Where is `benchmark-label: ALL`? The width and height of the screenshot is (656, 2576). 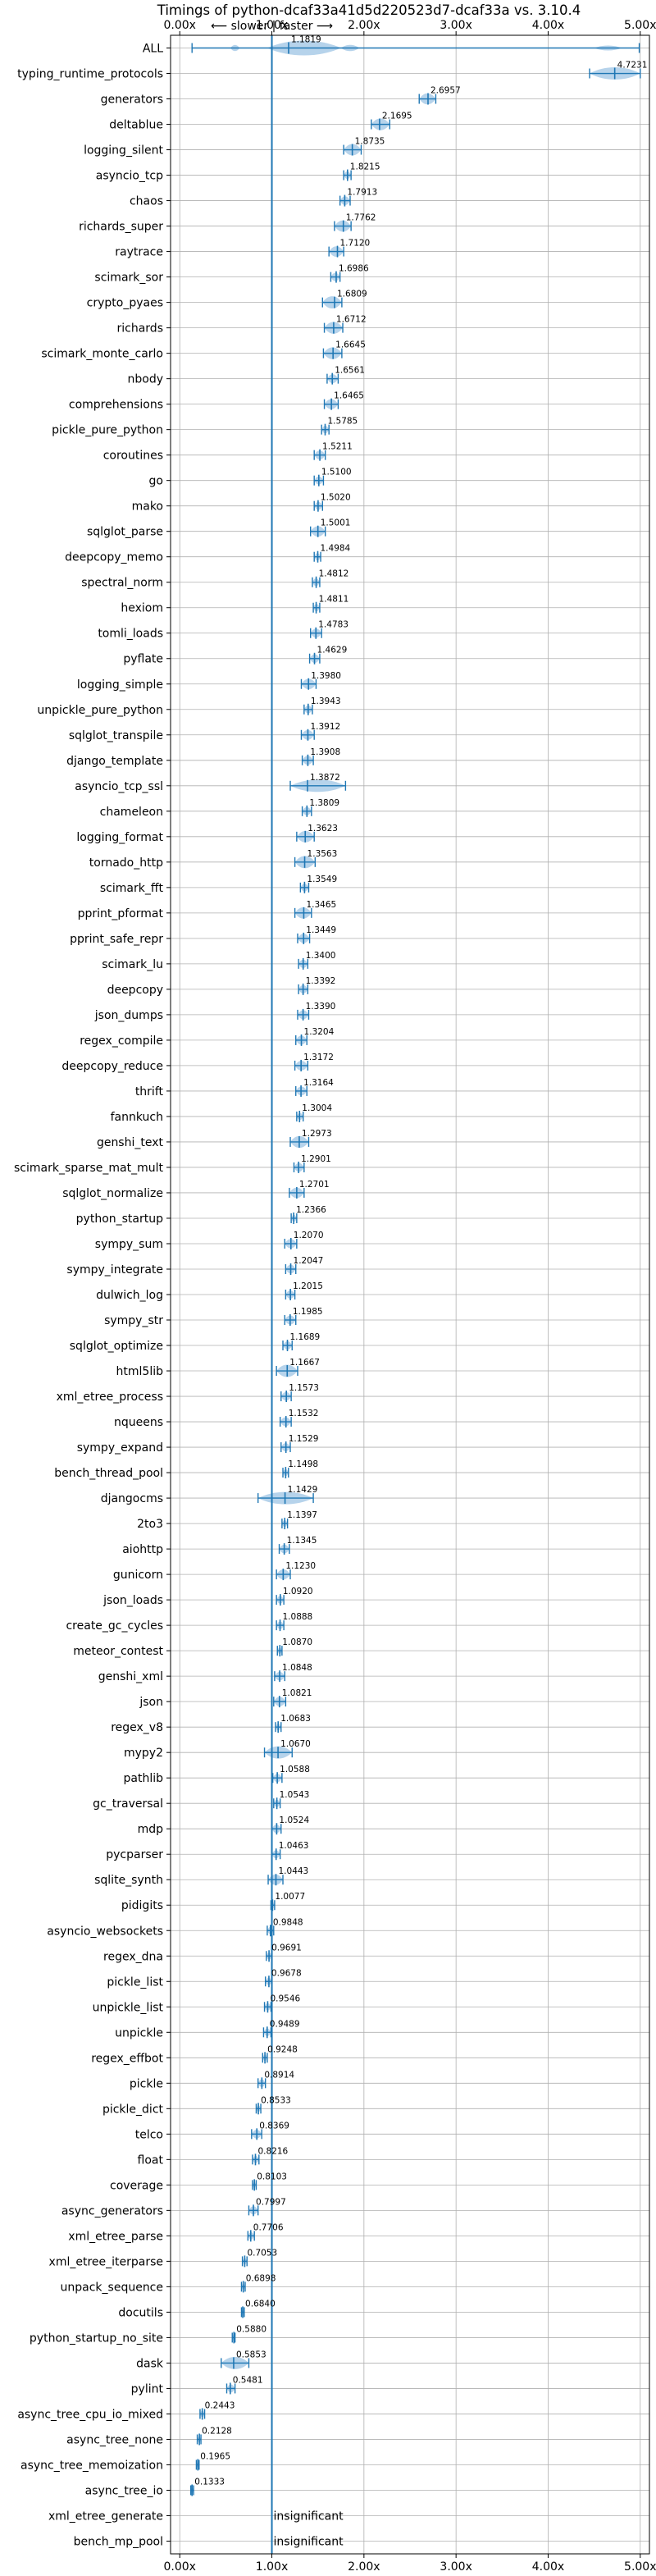 benchmark-label: ALL is located at coordinates (153, 50).